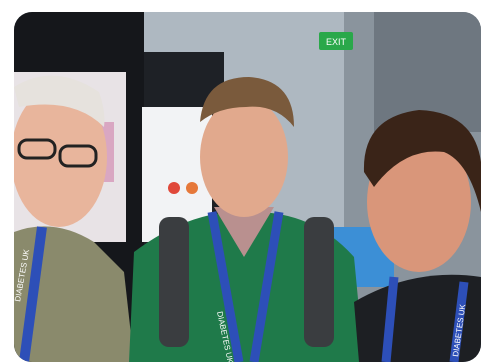 This screenshot has width=481, height=362. What do you see at coordinates (244, 157) in the screenshot?
I see `center-person-face` at bounding box center [244, 157].